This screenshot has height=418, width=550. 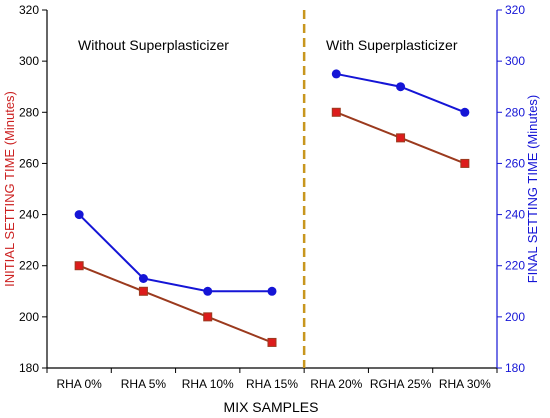 What do you see at coordinates (33, 189) in the screenshot?
I see `left-y-axis: 180 200 220 240 260 280 300 320` at bounding box center [33, 189].